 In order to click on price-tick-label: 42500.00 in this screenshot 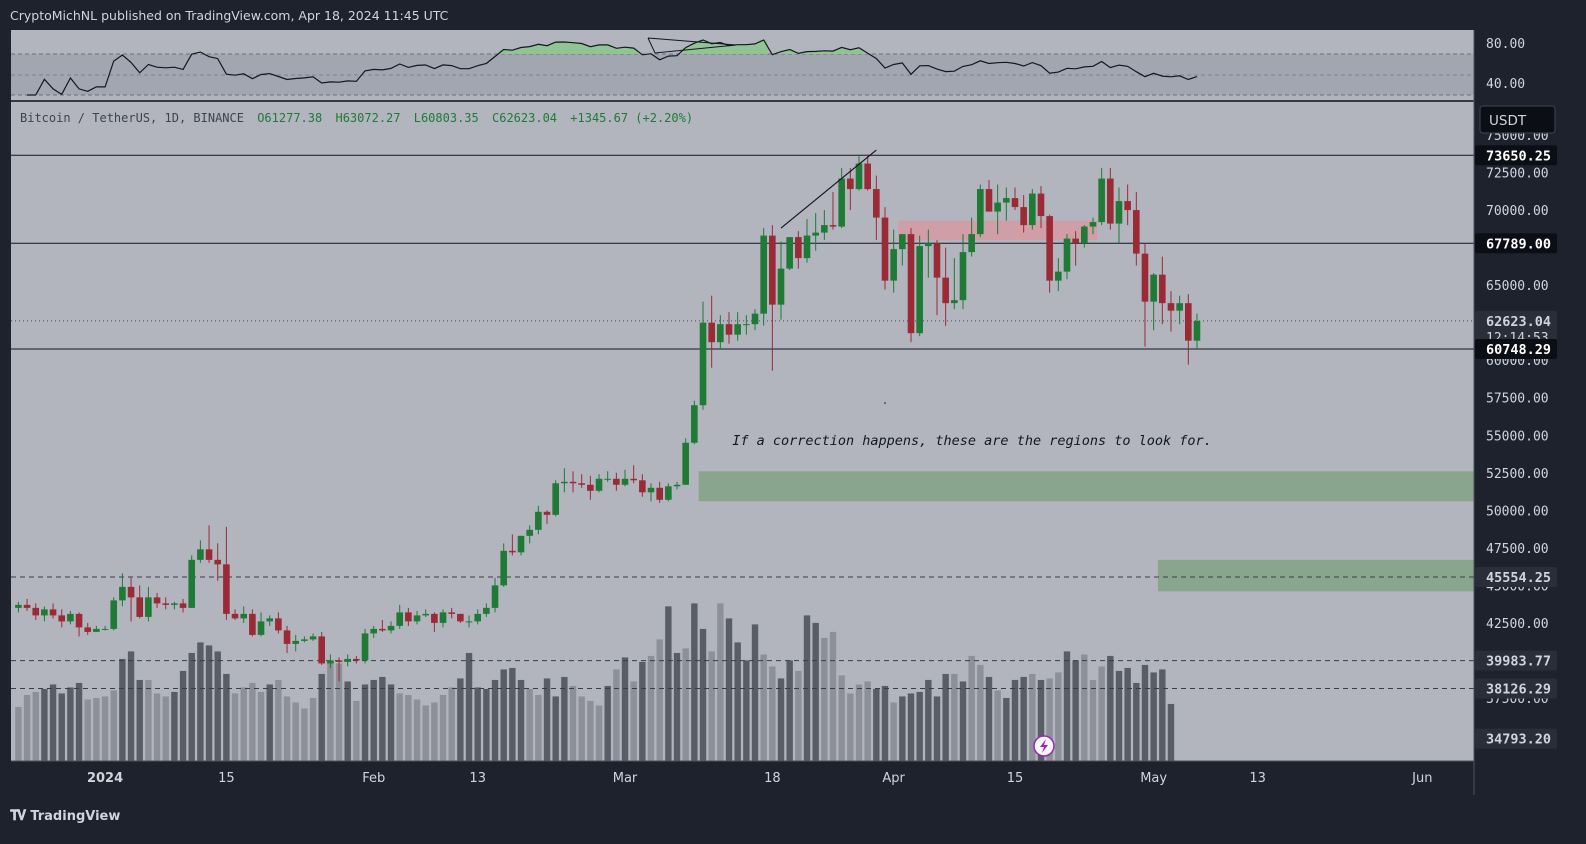, I will do `click(1517, 624)`.